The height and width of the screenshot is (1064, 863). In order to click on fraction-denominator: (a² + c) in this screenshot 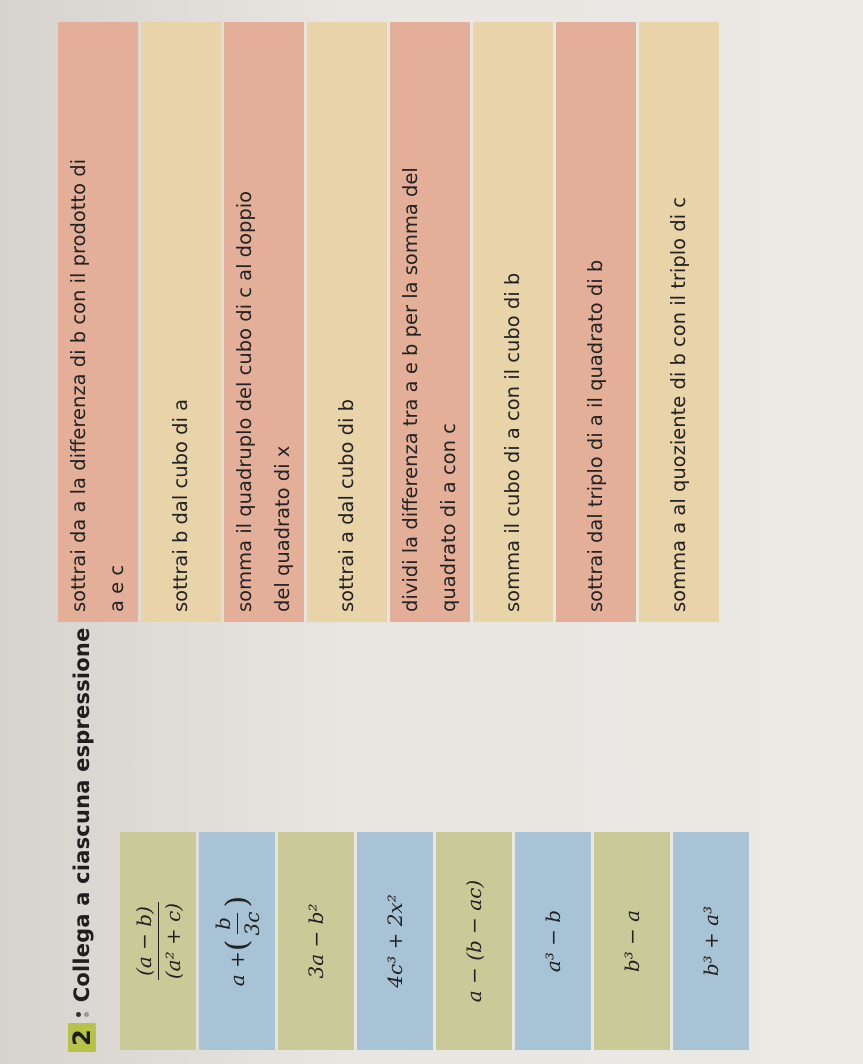, I will do `click(172, 941)`.